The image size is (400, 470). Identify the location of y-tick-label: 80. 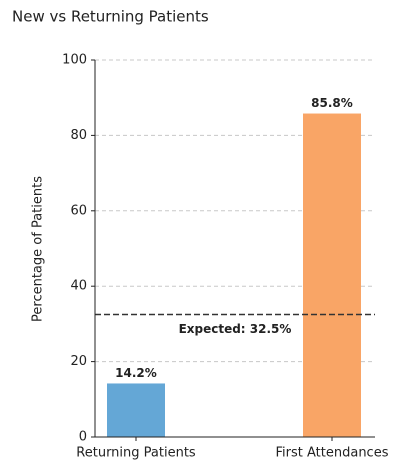
(78, 135).